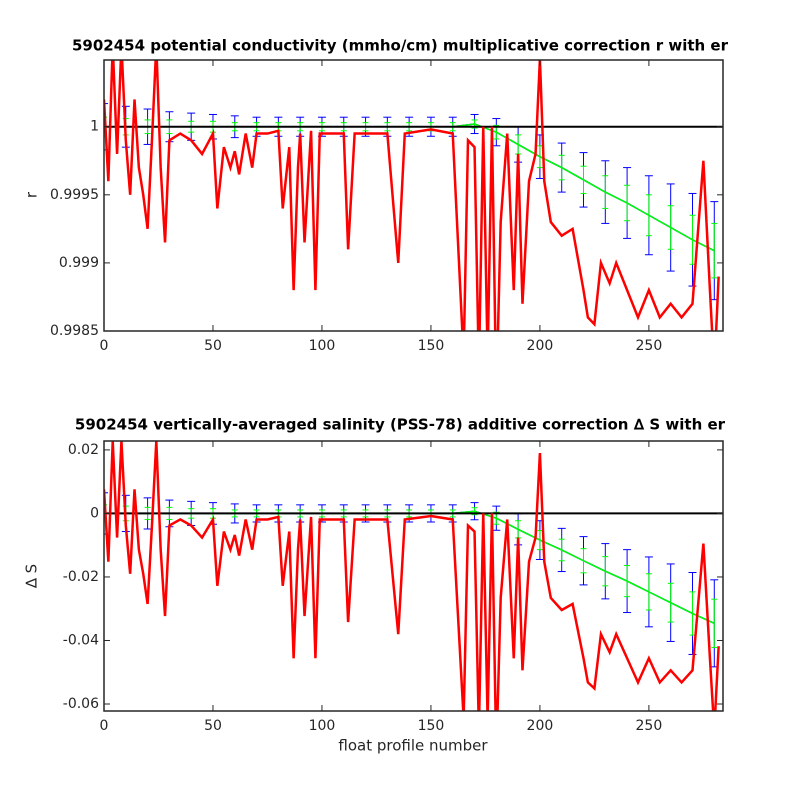 This screenshot has width=800, height=800. What do you see at coordinates (94, 513) in the screenshot?
I see `y-tick-label: 0` at bounding box center [94, 513].